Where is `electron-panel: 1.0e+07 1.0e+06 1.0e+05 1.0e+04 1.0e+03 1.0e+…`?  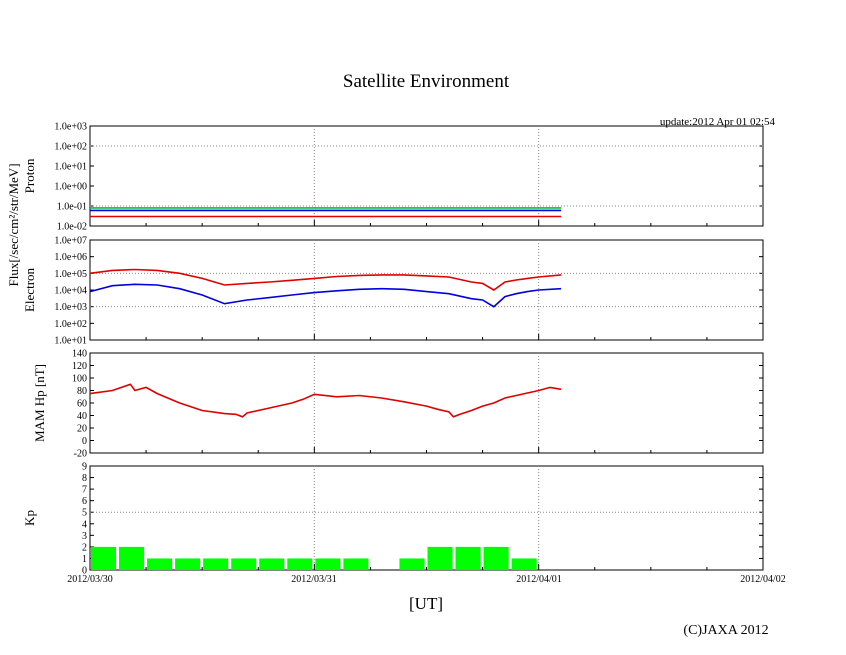 electron-panel: 1.0e+07 1.0e+06 1.0e+05 1.0e+04 1.0e+03 1.0e+… is located at coordinates (393, 291).